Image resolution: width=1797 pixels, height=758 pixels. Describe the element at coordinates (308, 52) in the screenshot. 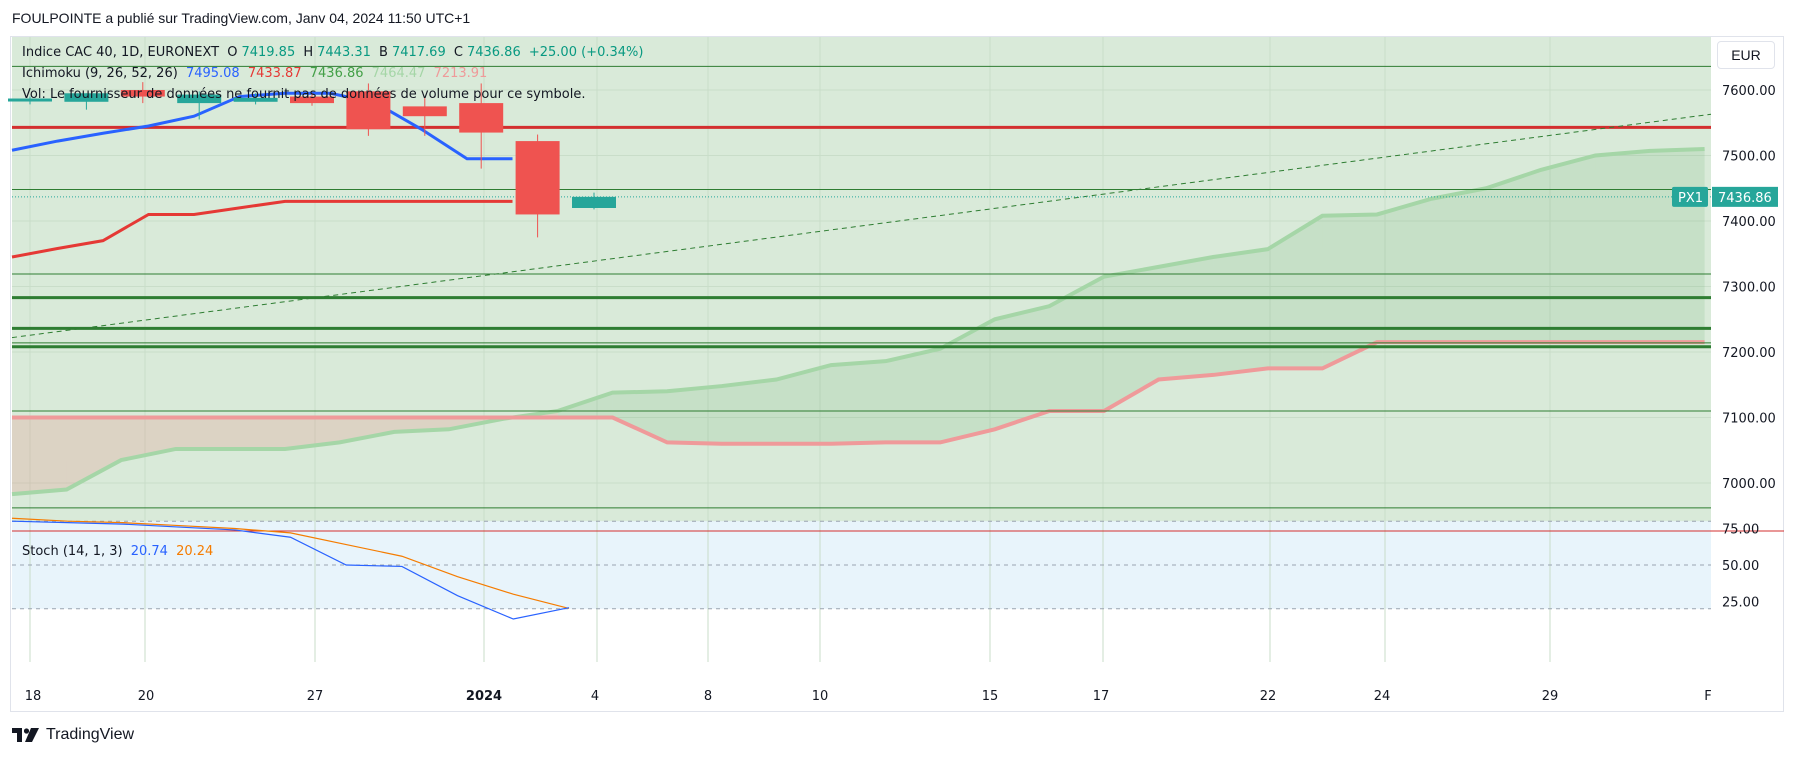

I see `legend-high-key: H` at that location.